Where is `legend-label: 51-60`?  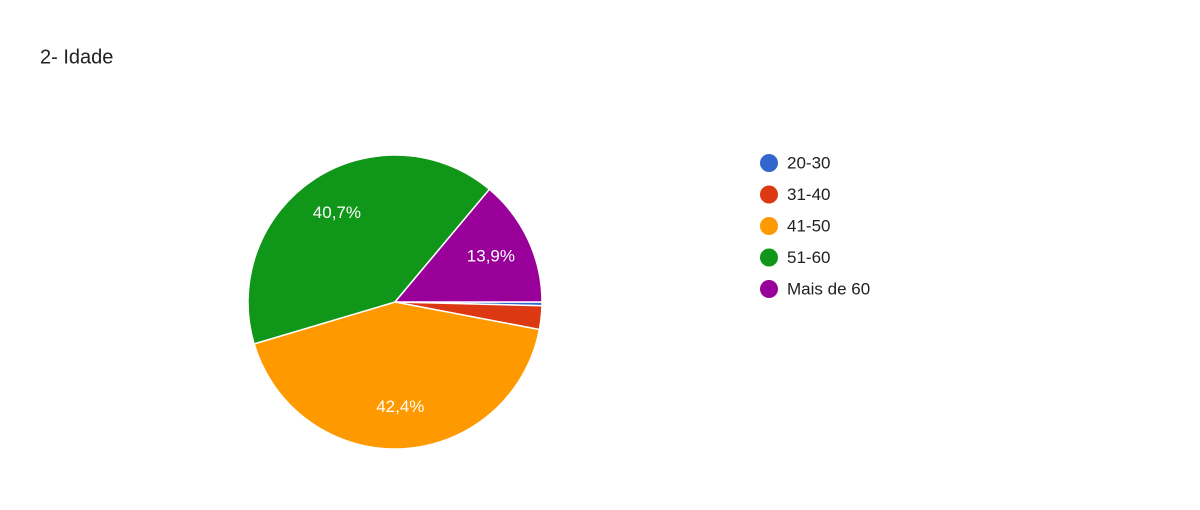
legend-label: 51-60 is located at coordinates (808, 257).